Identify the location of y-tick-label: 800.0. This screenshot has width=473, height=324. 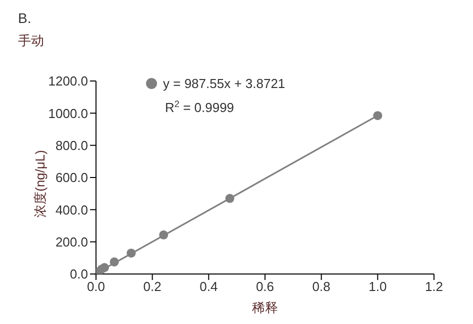
(71, 145).